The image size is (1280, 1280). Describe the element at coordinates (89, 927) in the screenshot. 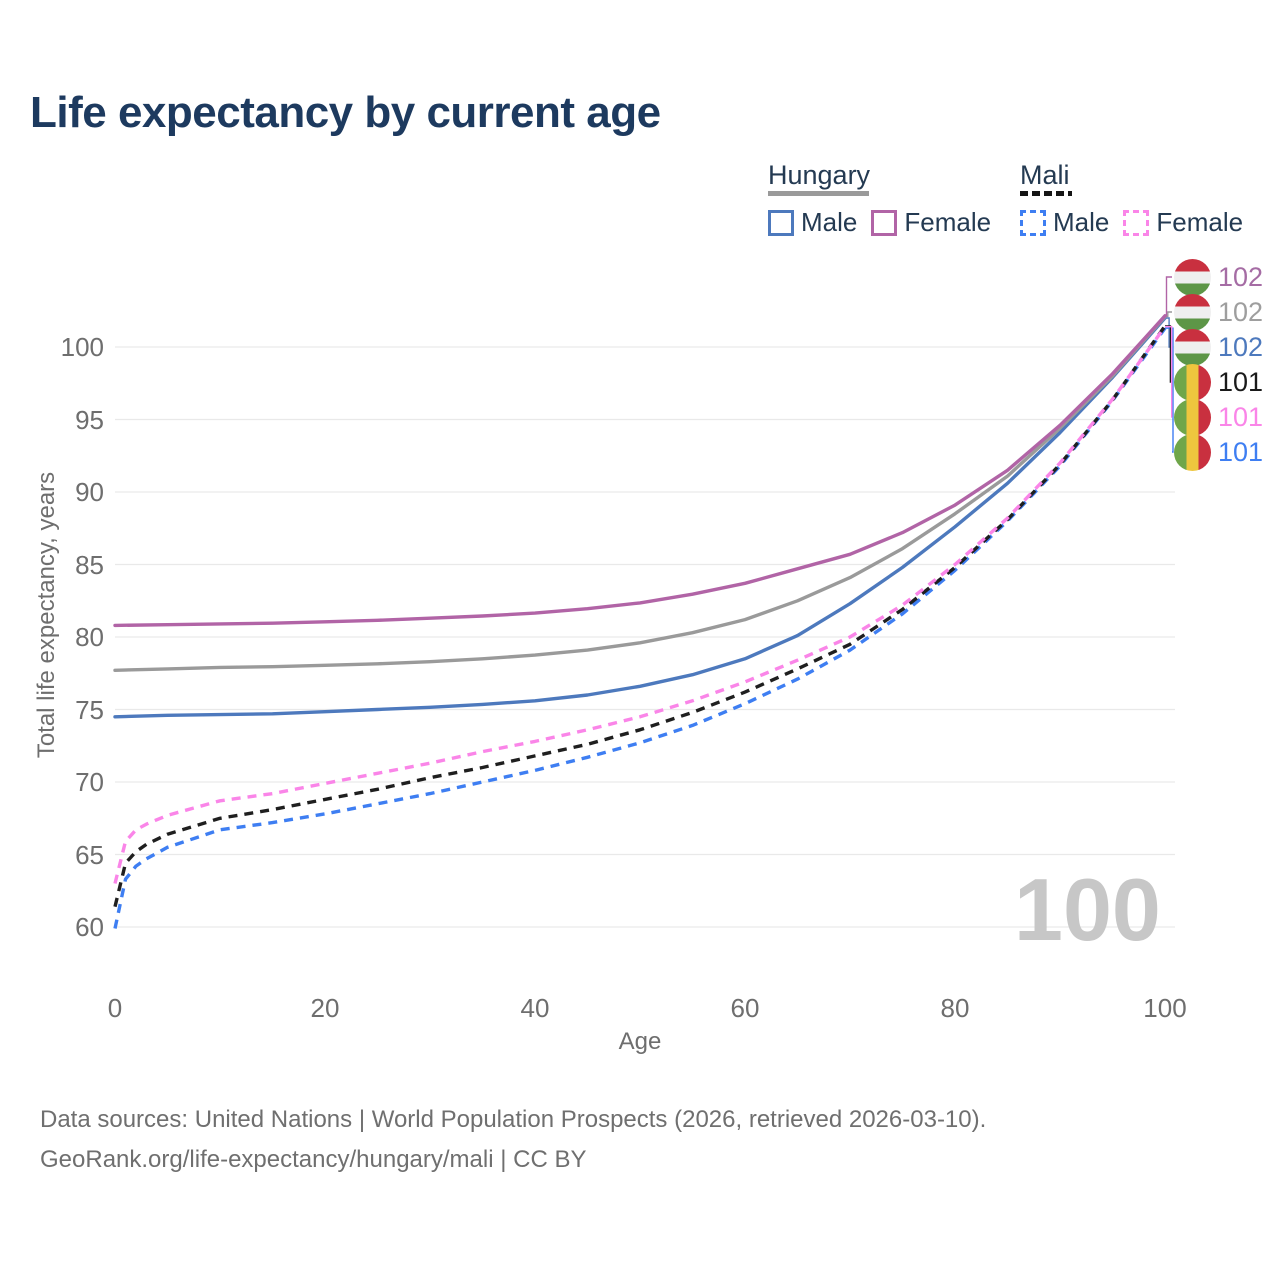

I see `y-tick-label-60: 60` at that location.